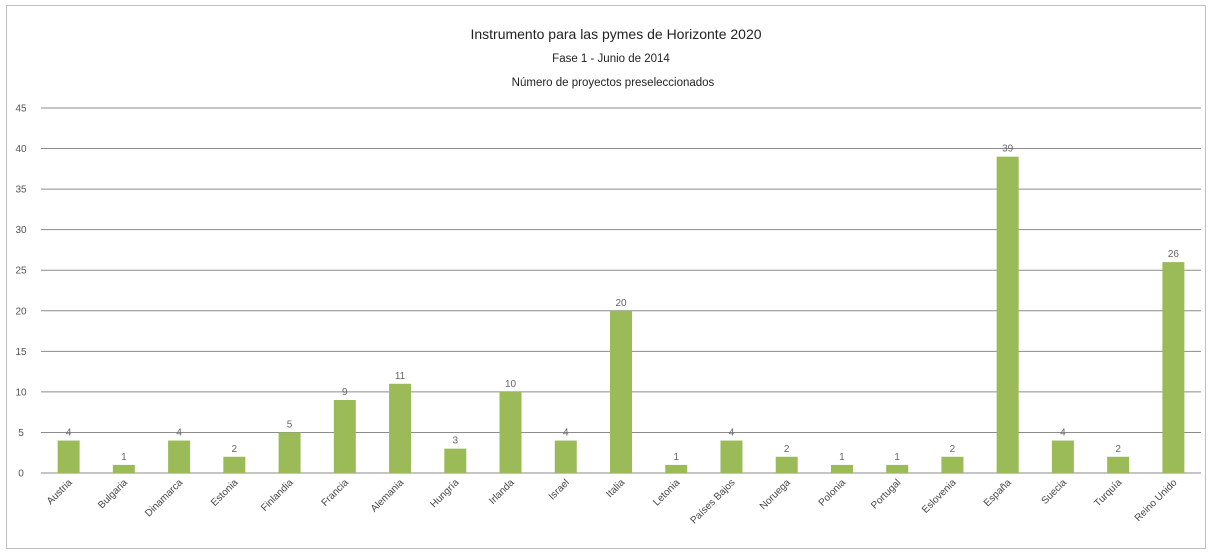  What do you see at coordinates (611, 59) in the screenshot?
I see `chart-subtitle-phase: Fase 1 - Junio de 2014` at bounding box center [611, 59].